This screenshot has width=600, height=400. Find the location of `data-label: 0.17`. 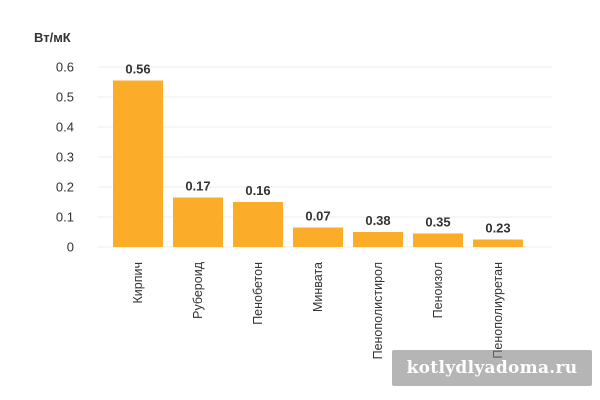

data-label: 0.17 is located at coordinates (197, 186).